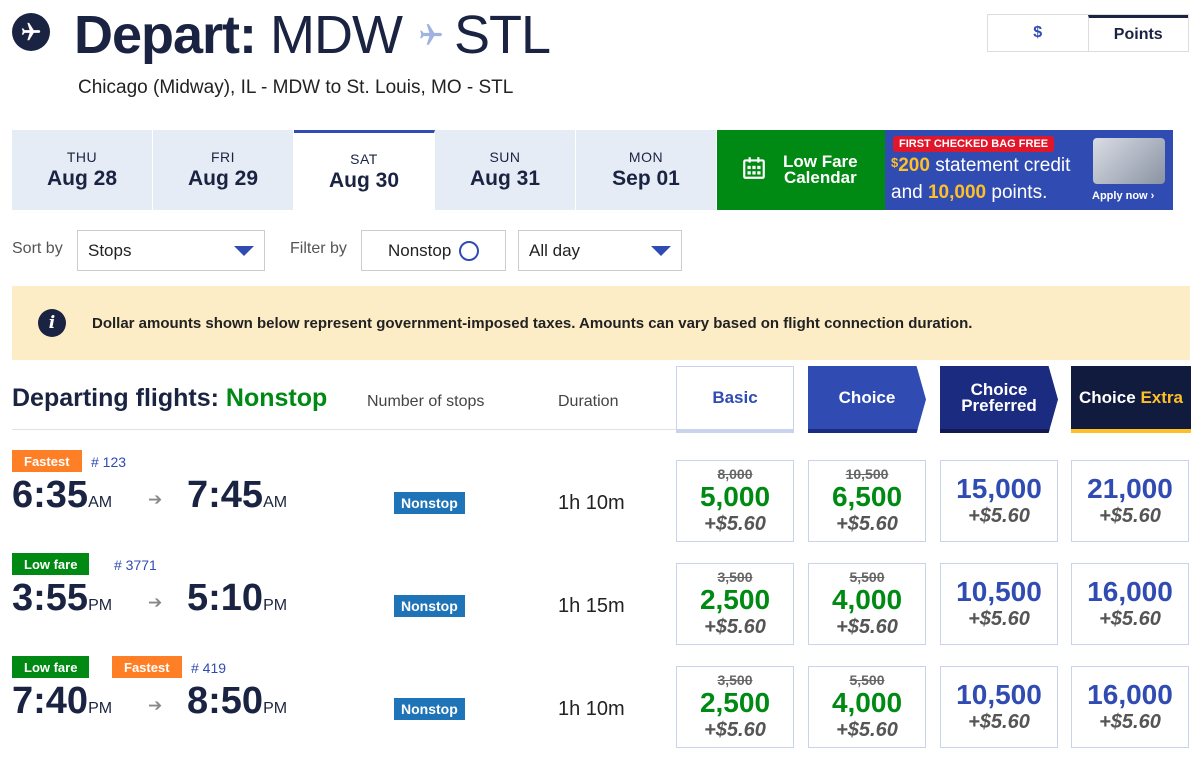  Describe the element at coordinates (754, 170) in the screenshot. I see `calendar-icon` at that location.